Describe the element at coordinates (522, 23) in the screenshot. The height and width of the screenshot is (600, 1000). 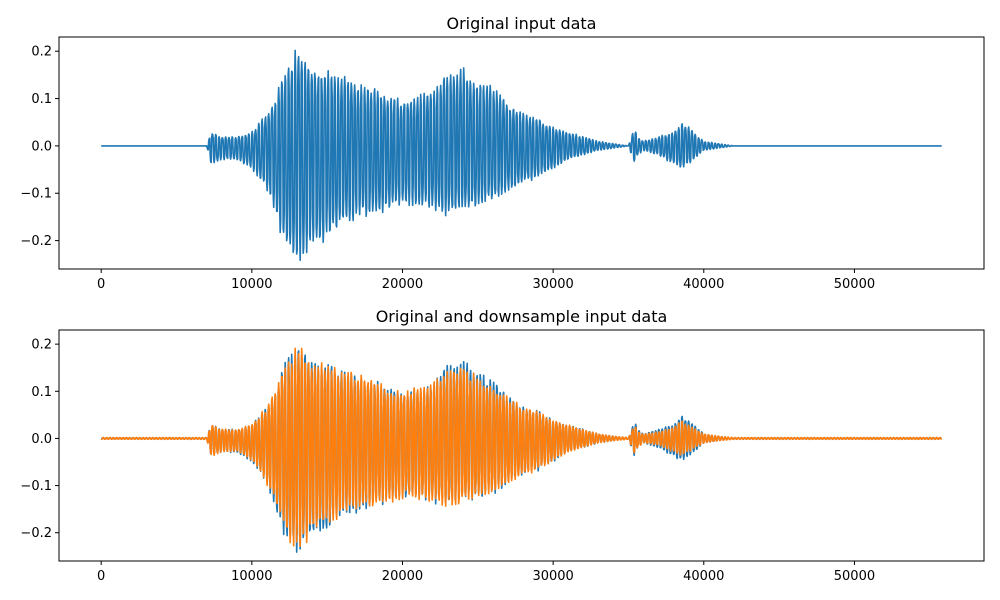
I see `chart-title: Original input data` at that location.